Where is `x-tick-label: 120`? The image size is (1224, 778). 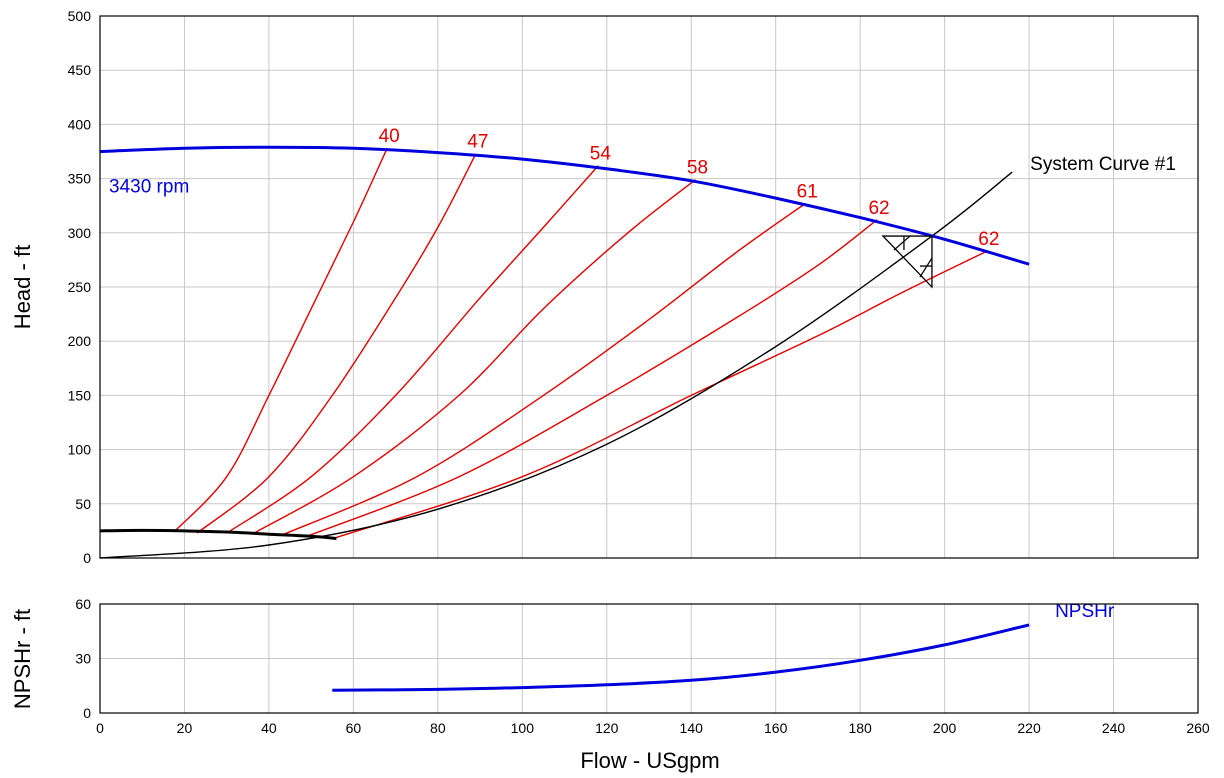
x-tick-label: 120 is located at coordinates (607, 728).